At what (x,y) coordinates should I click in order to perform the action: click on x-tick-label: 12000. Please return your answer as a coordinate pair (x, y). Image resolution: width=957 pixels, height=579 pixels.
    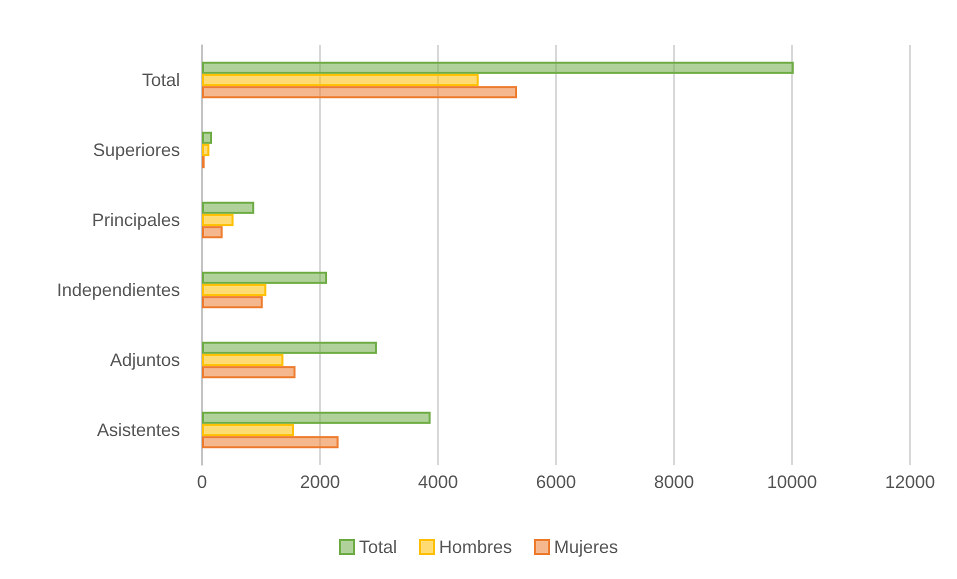
    Looking at the image, I should click on (910, 482).